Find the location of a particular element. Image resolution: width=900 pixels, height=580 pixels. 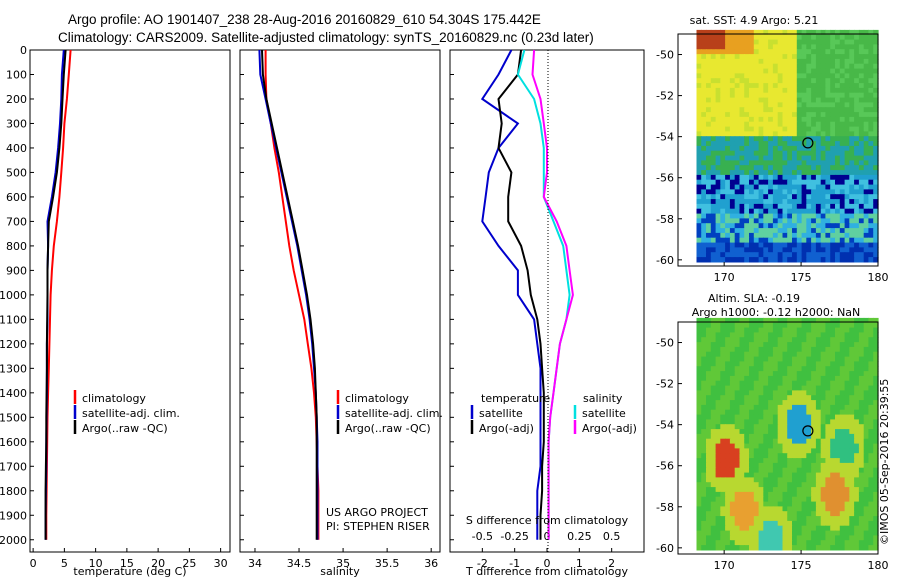

legend-satellite-adj: satellite-adj. clim. is located at coordinates (131, 413).